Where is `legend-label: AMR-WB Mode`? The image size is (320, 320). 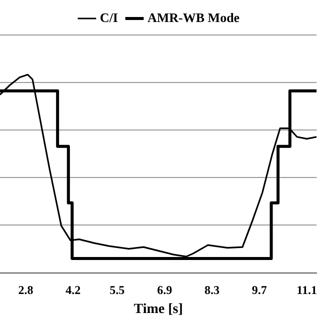
legend-label: AMR-WB Mode is located at coordinates (193, 17).